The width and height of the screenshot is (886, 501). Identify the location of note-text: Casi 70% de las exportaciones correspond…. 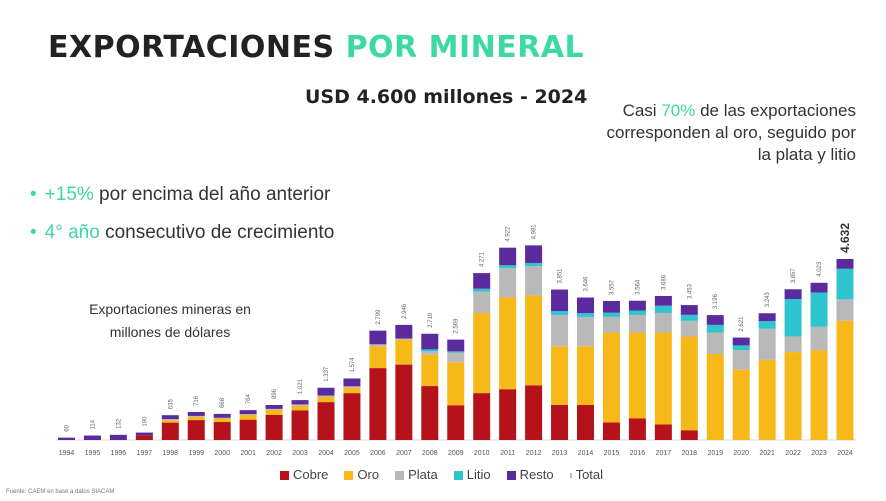
(726, 133).